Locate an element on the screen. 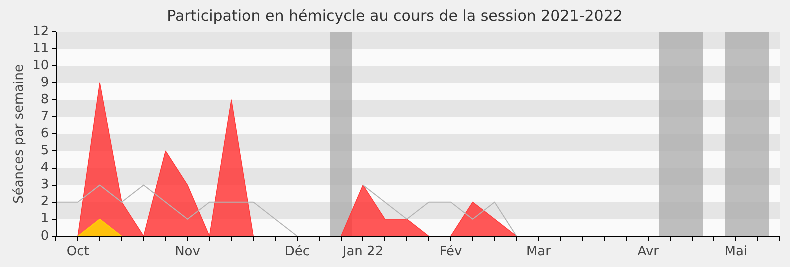 This screenshot has width=790, height=267. y-tick-label: 7 is located at coordinates (45, 117).